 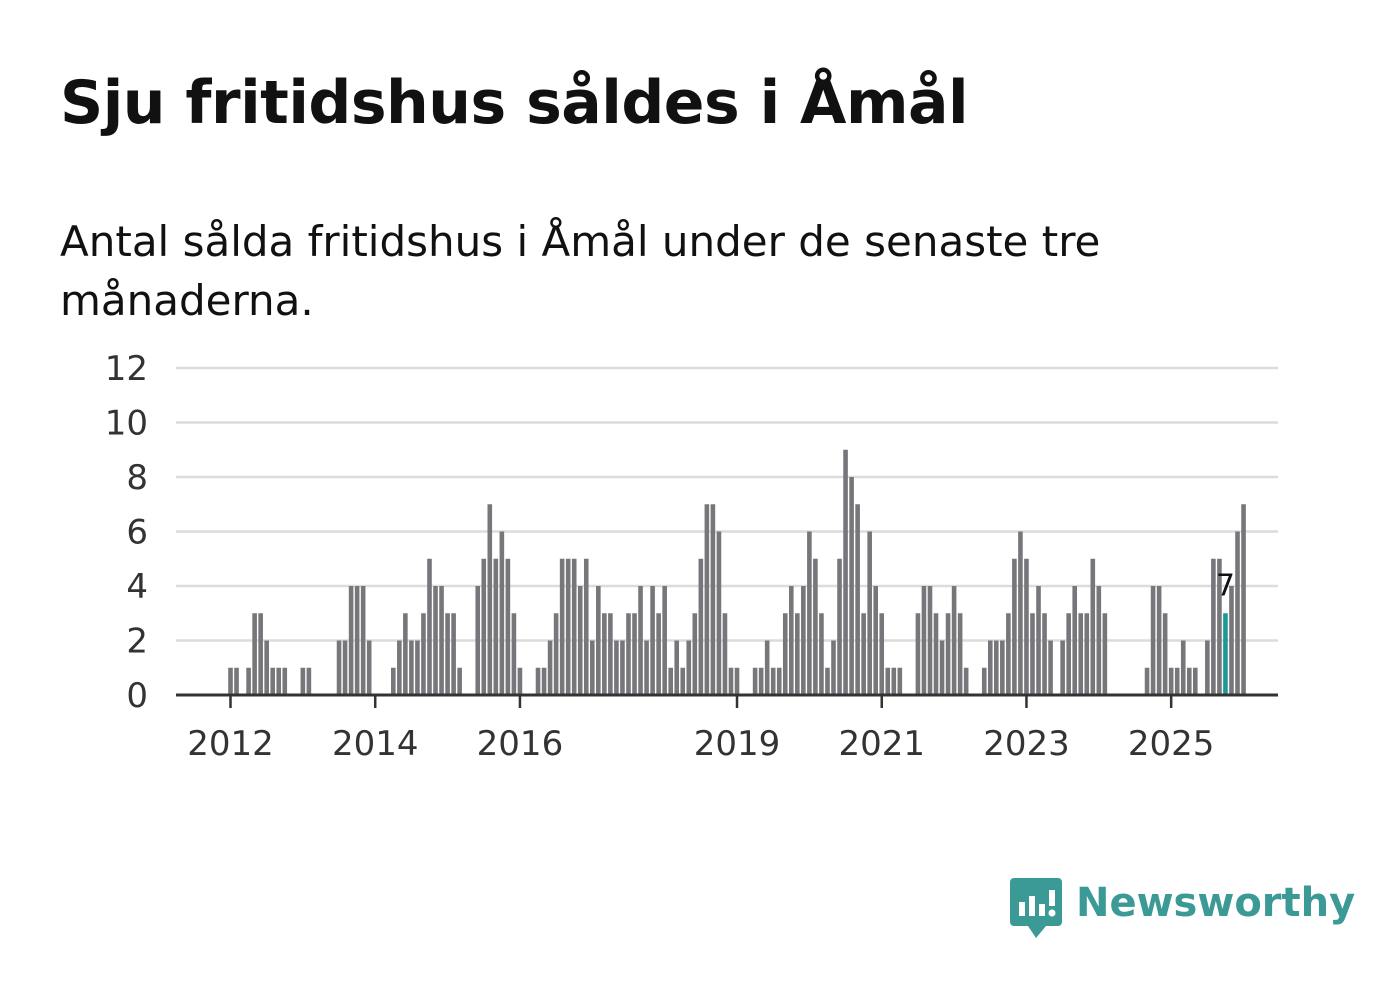 I want to click on newsworthy-logo-icon, so click(x=1036, y=908).